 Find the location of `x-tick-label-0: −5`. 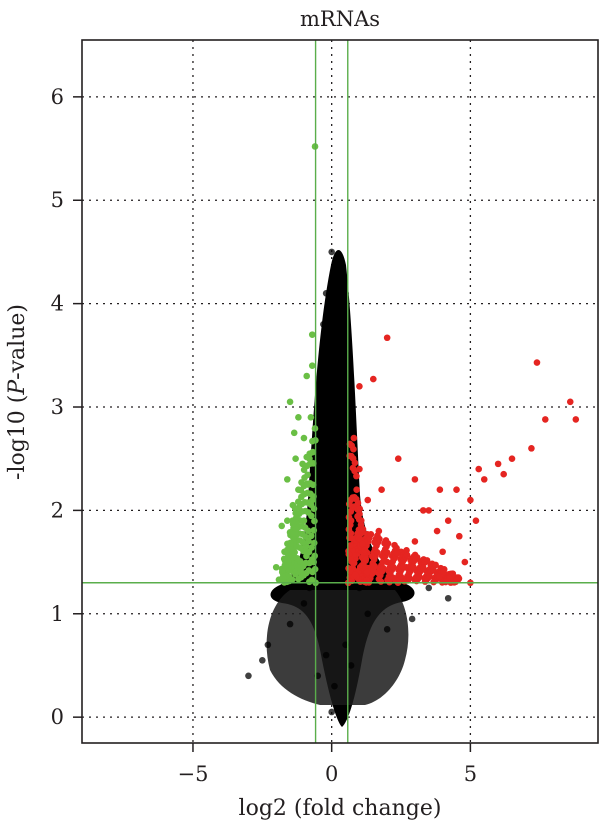

x-tick-label-0: −5 is located at coordinates (192, 774).